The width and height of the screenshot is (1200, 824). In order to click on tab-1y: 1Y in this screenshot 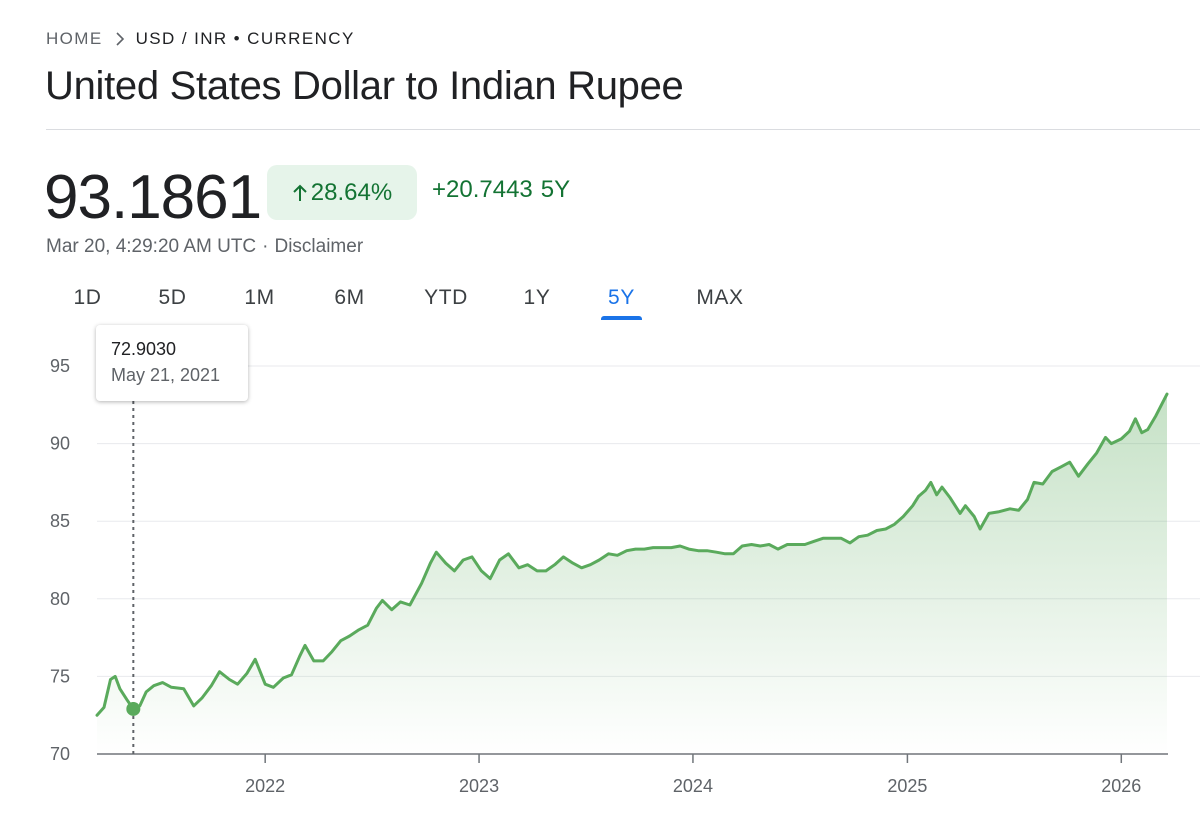, I will do `click(537, 297)`.